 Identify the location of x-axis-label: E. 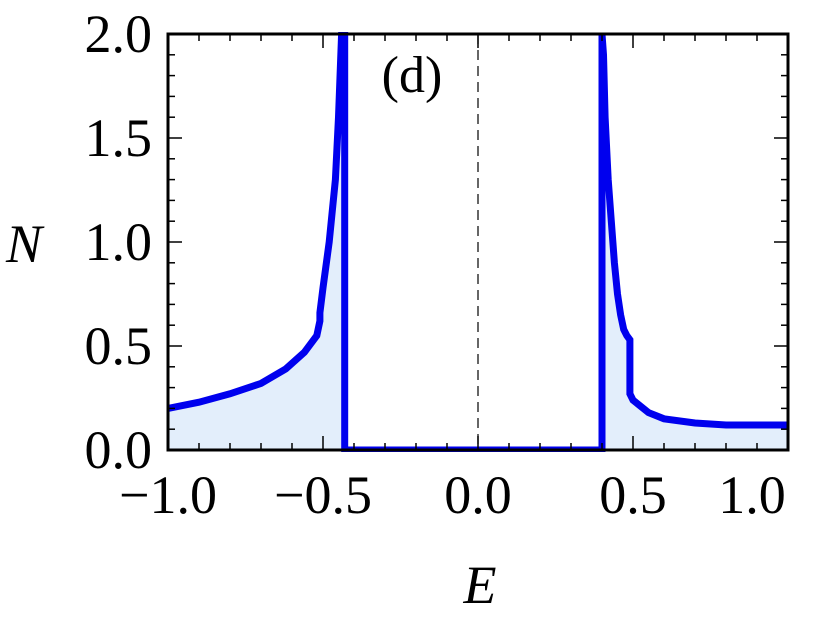
(480, 585).